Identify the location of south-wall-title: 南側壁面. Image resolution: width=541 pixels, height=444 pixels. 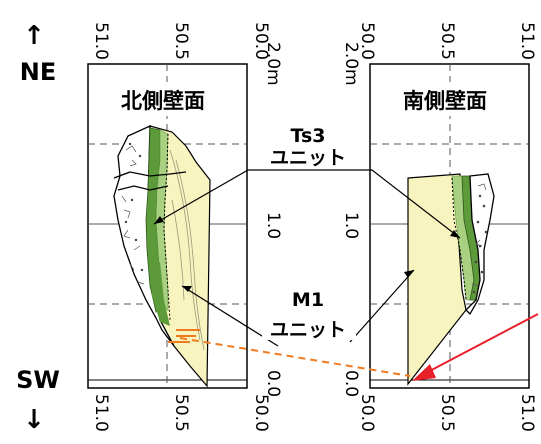
(445, 101).